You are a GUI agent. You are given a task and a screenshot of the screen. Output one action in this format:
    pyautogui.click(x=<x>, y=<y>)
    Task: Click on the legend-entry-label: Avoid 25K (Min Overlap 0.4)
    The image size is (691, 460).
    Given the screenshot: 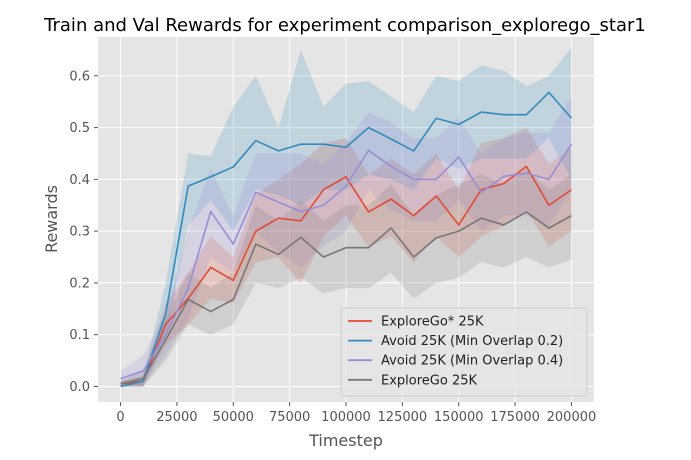 What is the action you would take?
    pyautogui.click(x=472, y=361)
    